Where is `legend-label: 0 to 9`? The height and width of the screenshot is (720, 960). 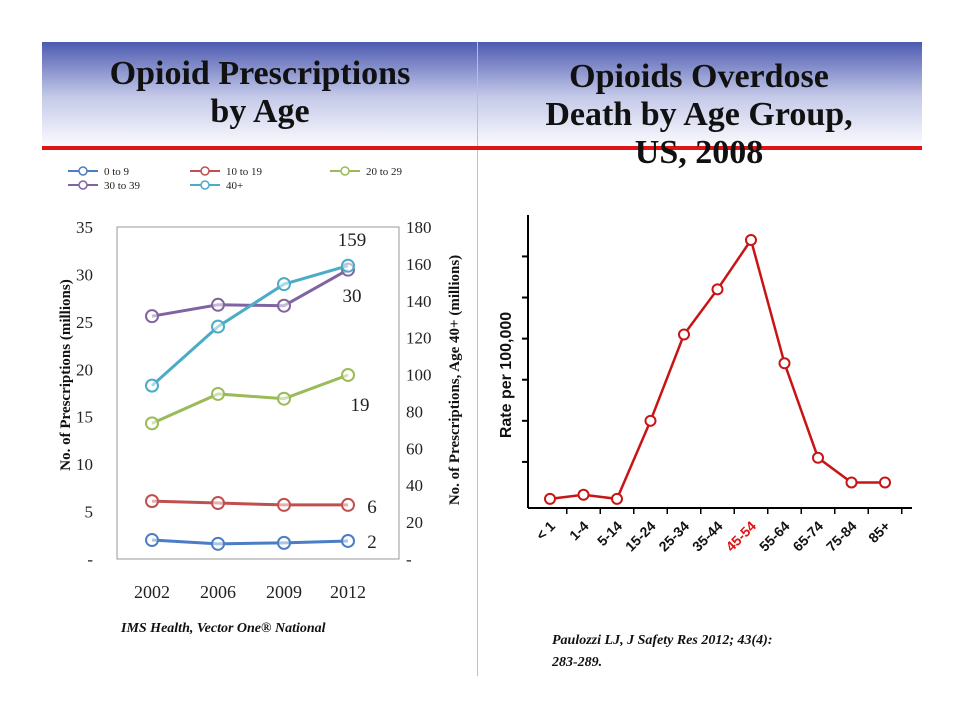 legend-label: 0 to 9 is located at coordinates (117, 172).